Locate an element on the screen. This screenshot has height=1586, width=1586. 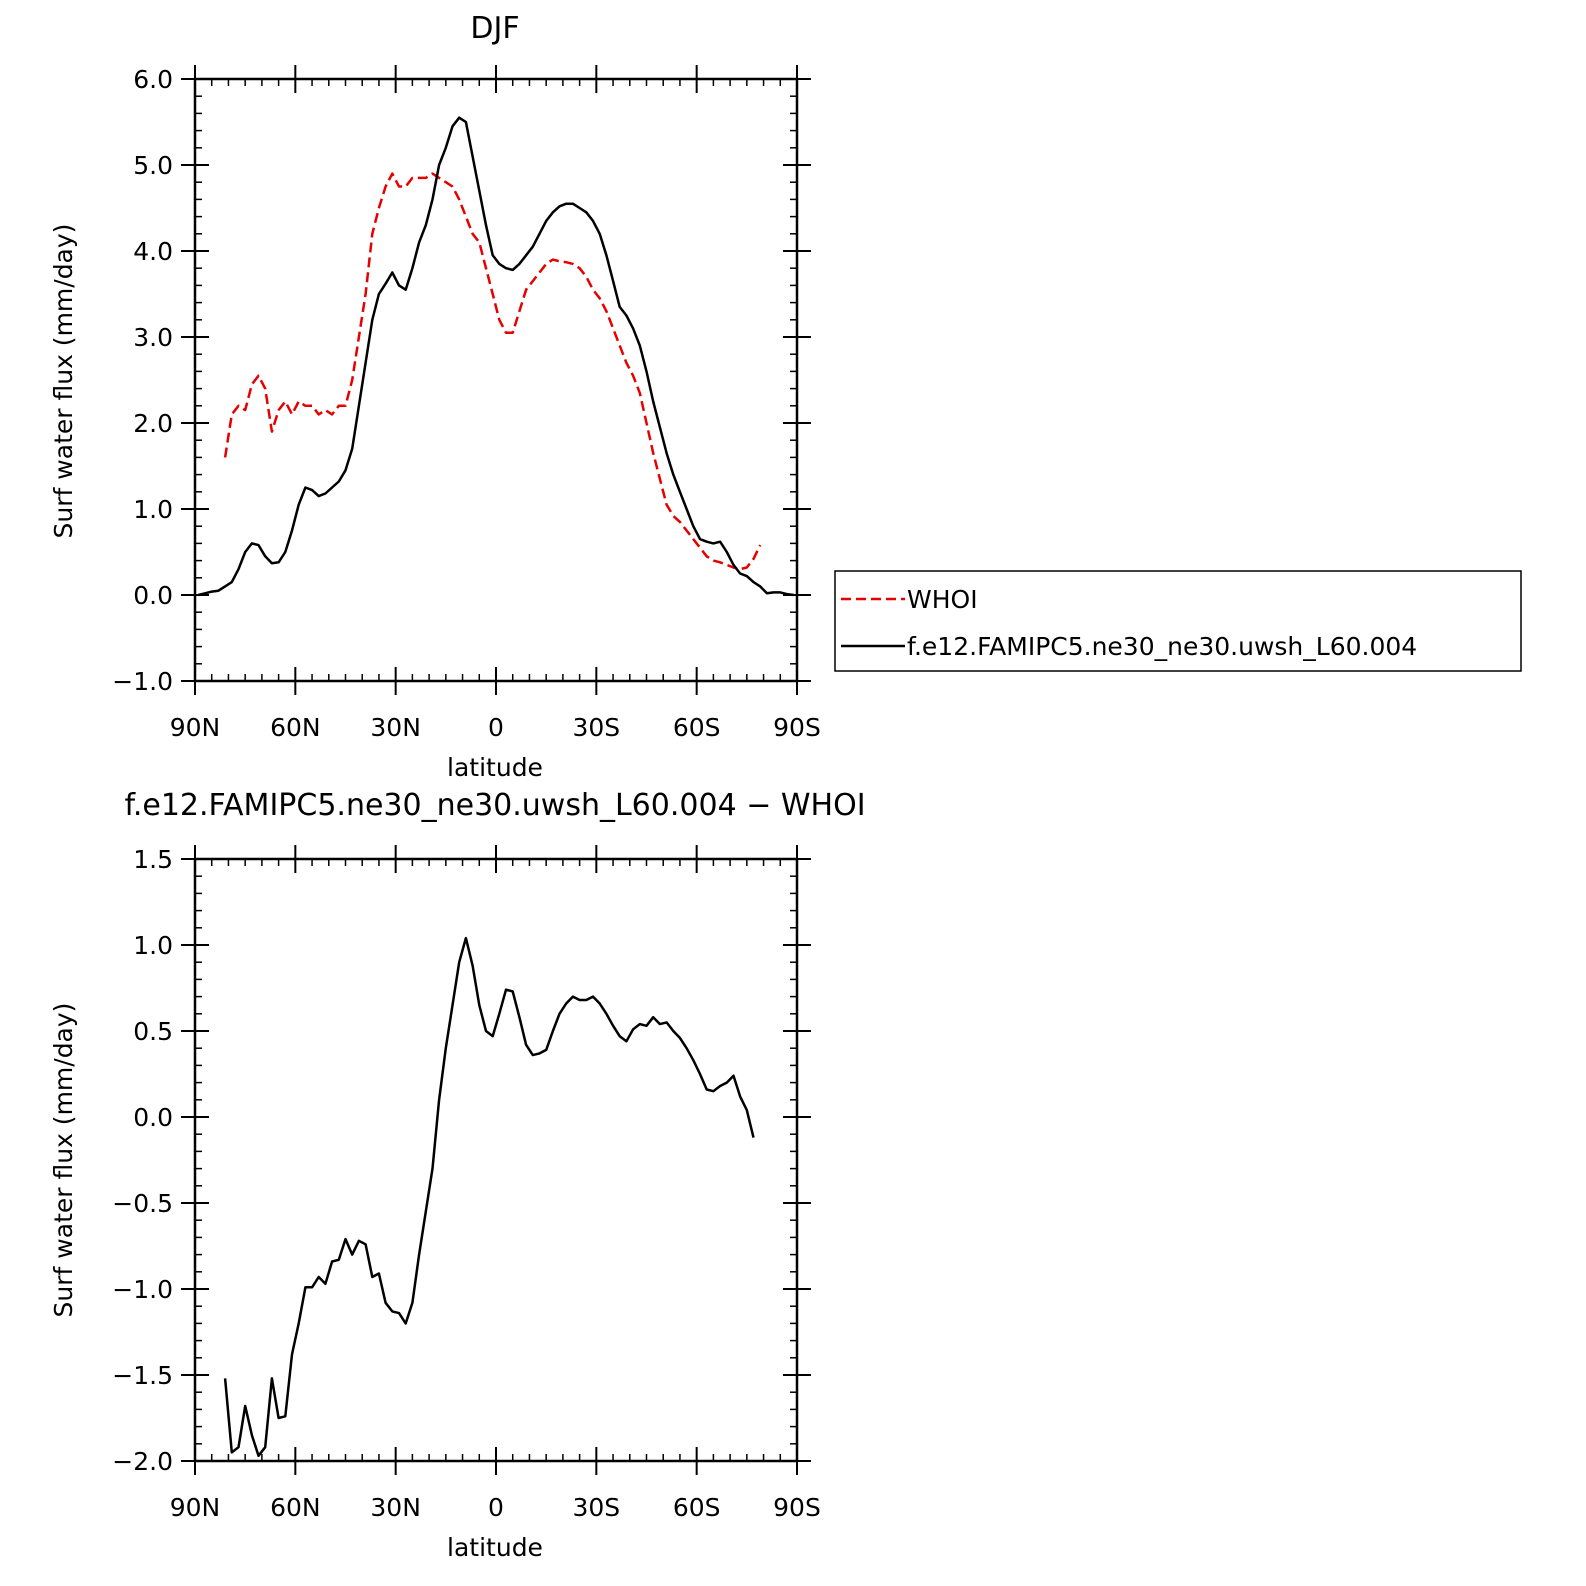
top-y-axis-title: Surf water flux (mm/day) is located at coordinates (63, 381).